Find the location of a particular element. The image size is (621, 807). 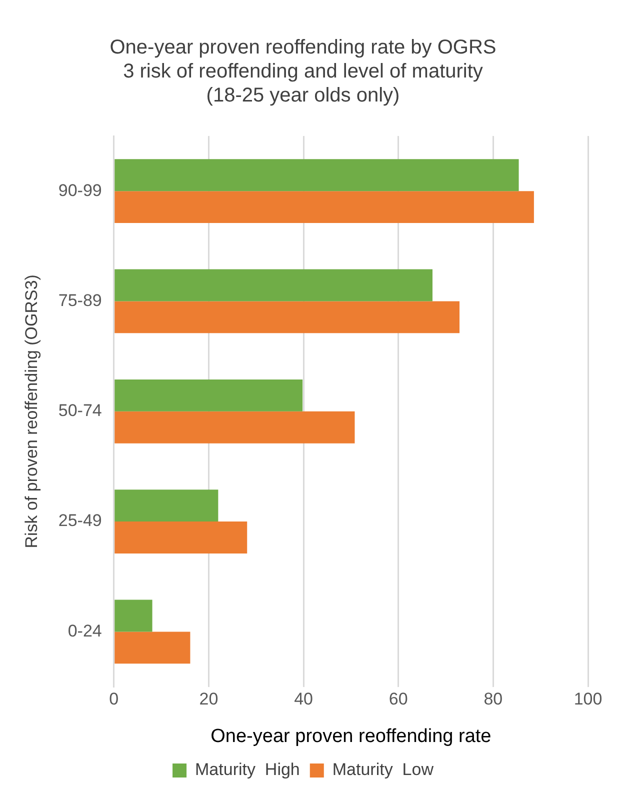

x-axis-title: One-year proven reoffending rate is located at coordinates (351, 736).